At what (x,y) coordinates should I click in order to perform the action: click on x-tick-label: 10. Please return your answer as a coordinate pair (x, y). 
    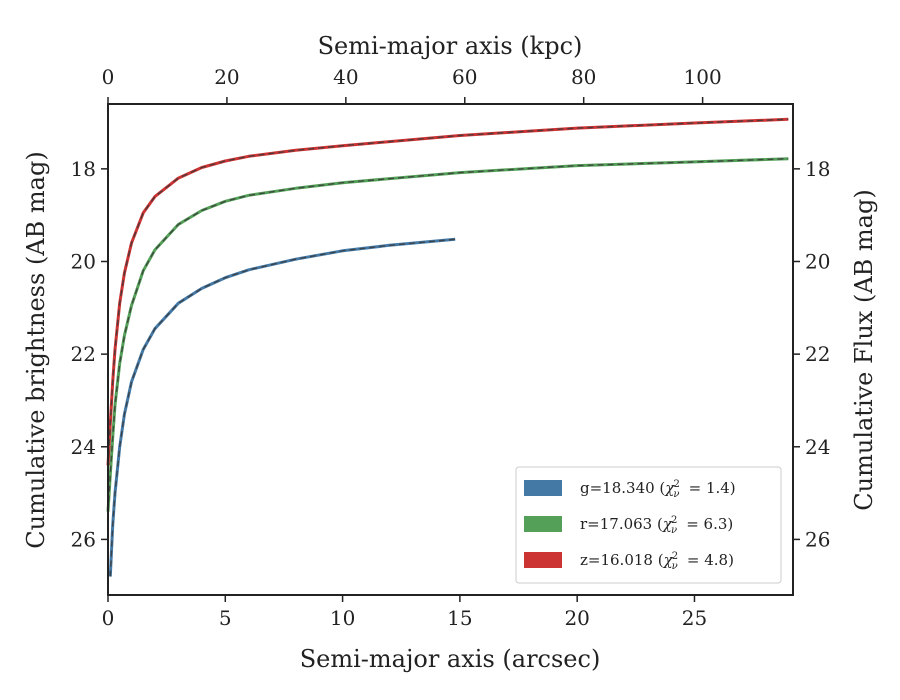
    Looking at the image, I should click on (342, 618).